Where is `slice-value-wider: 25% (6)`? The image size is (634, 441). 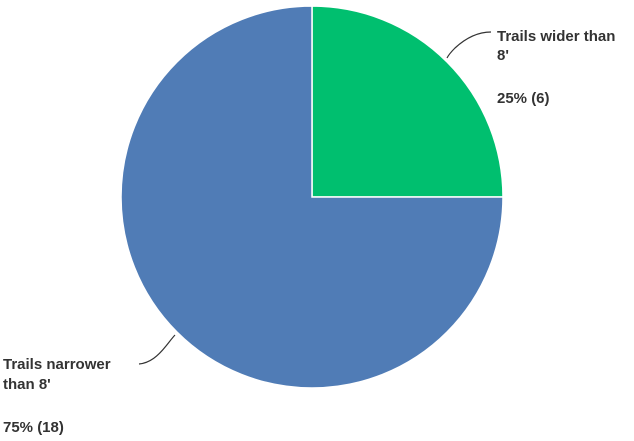
slice-value-wider: 25% (6) is located at coordinates (523, 98).